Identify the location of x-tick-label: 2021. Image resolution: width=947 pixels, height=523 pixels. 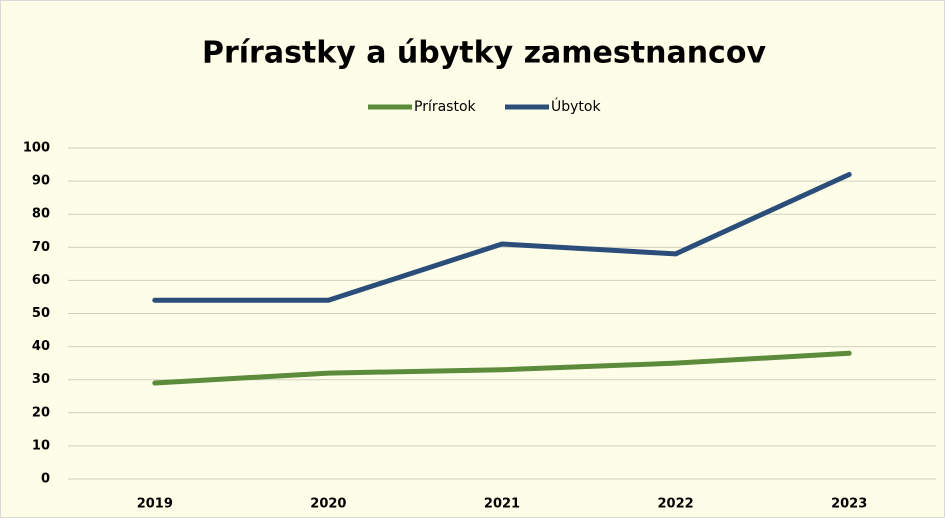
(502, 504).